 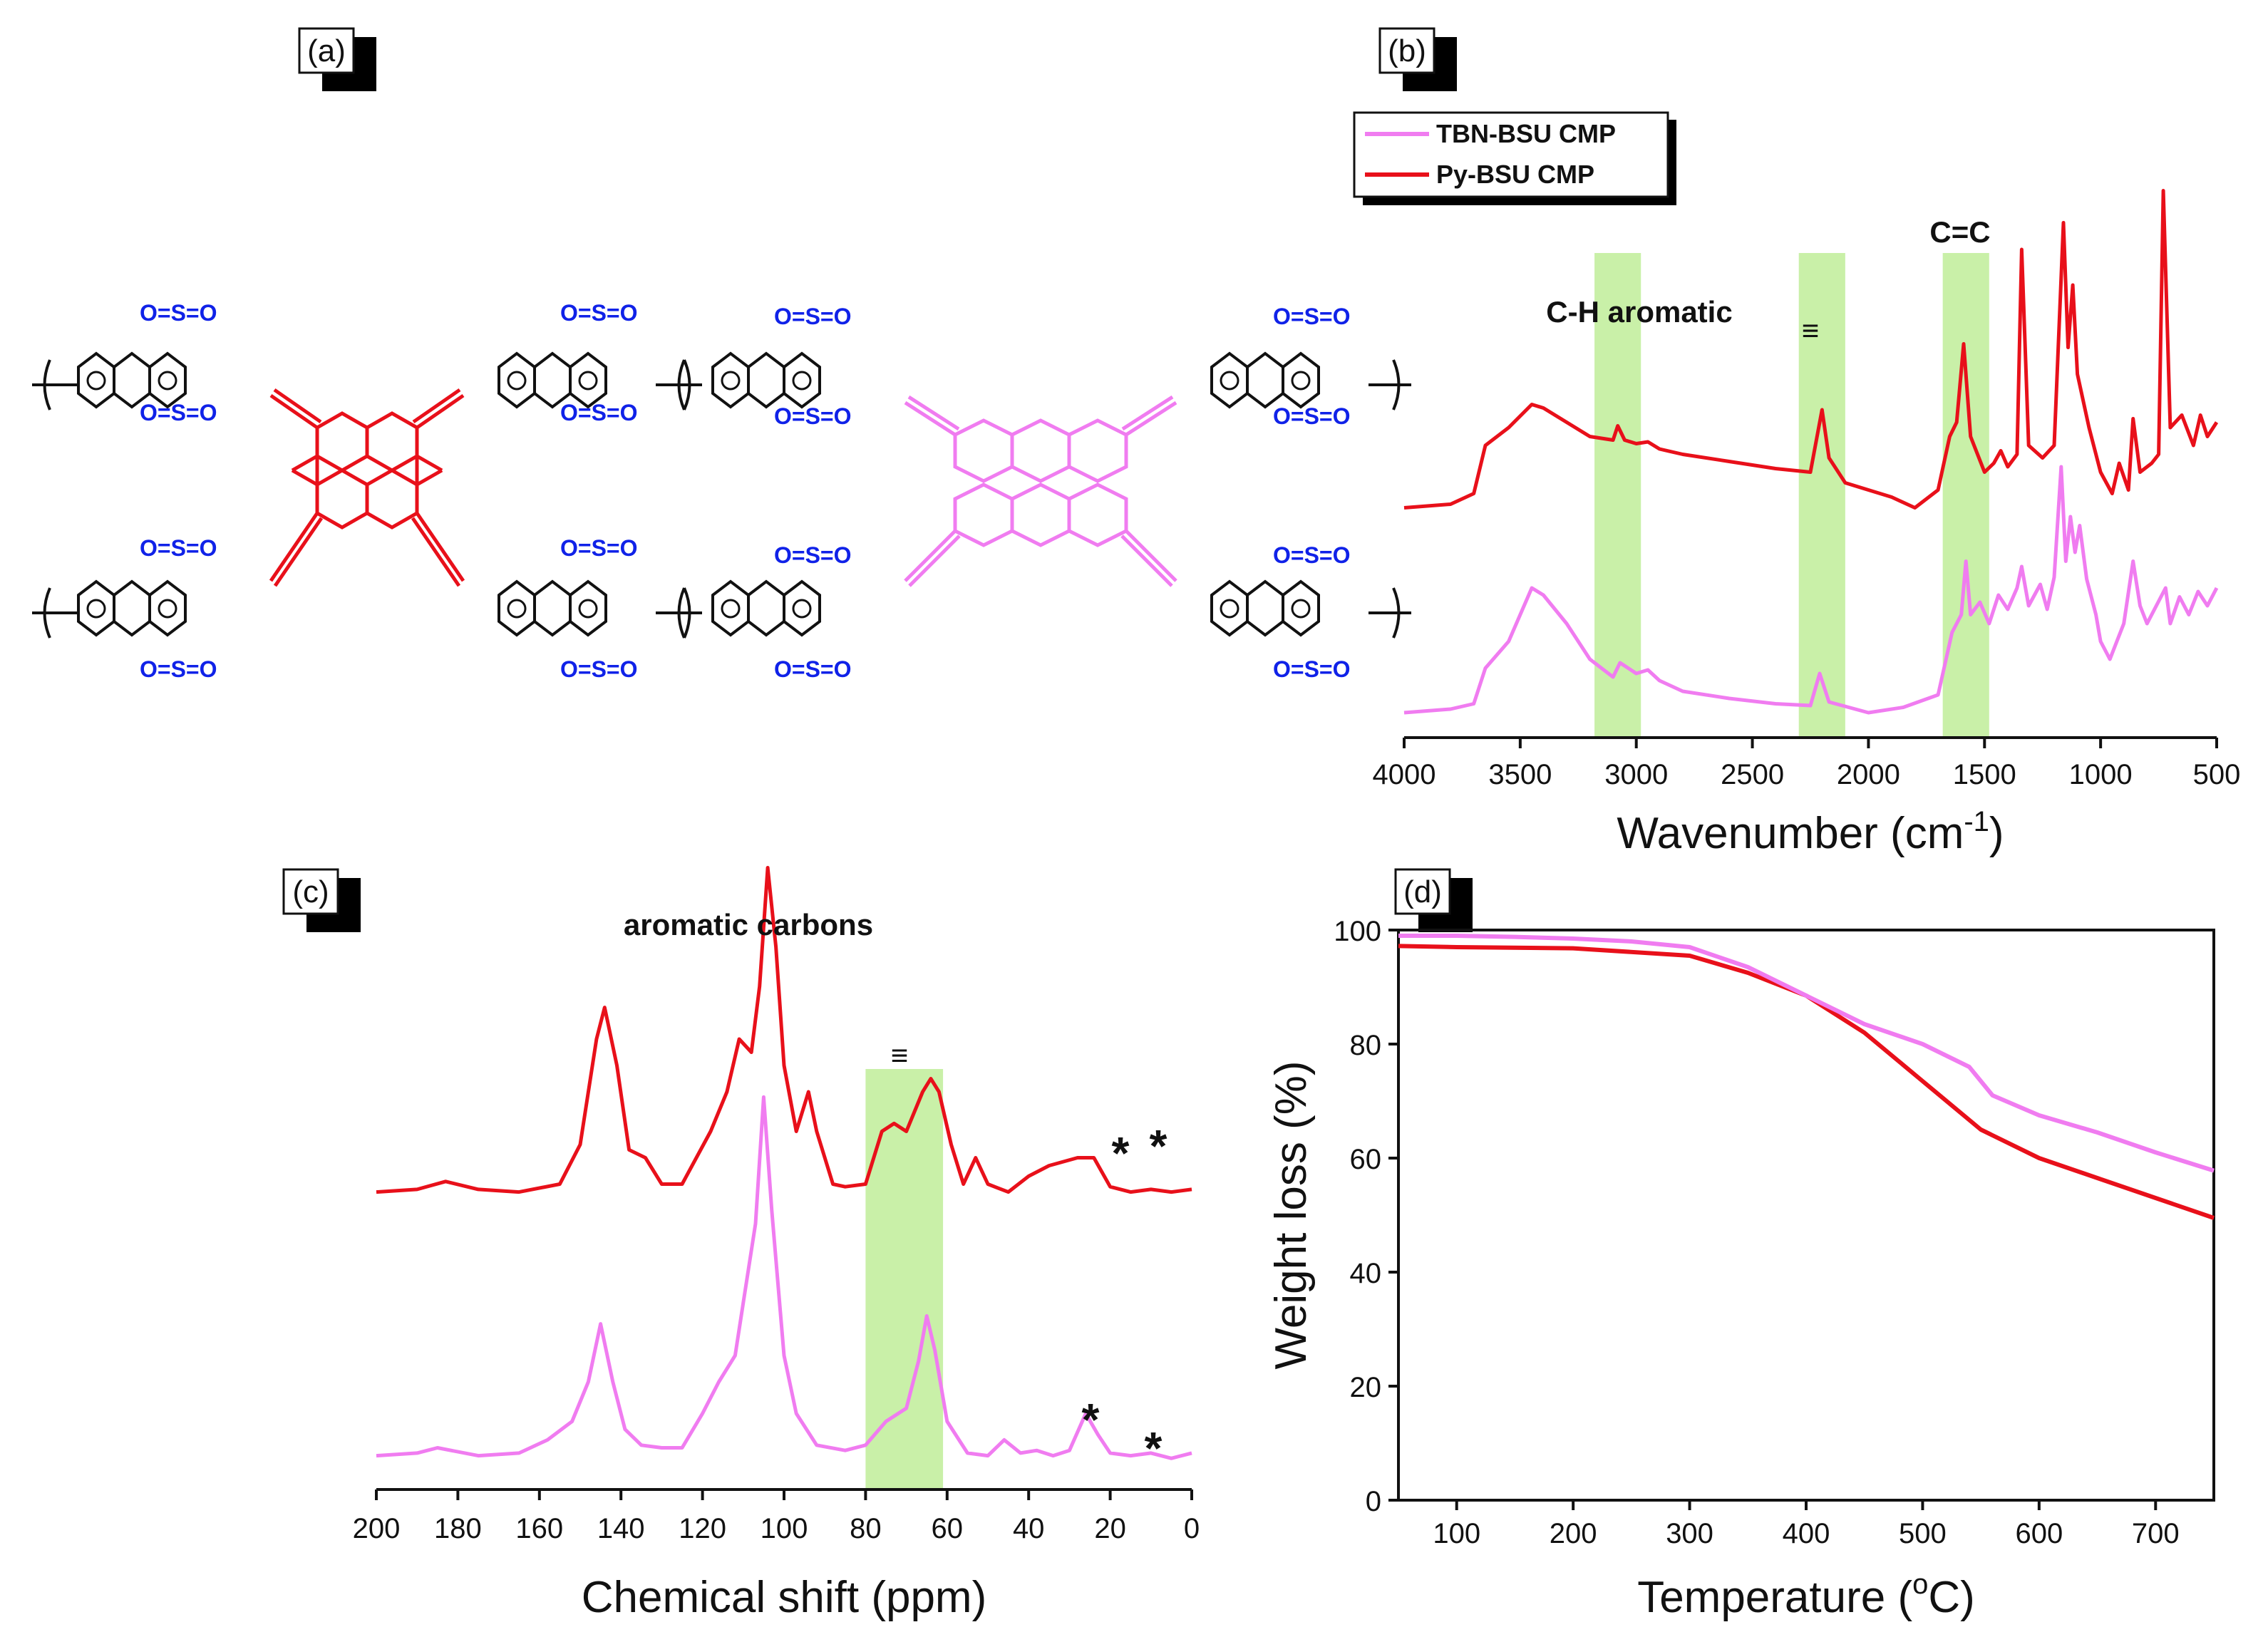 What do you see at coordinates (1422, 891) in the screenshot?
I see `panel-label-d-text: (d)` at bounding box center [1422, 891].